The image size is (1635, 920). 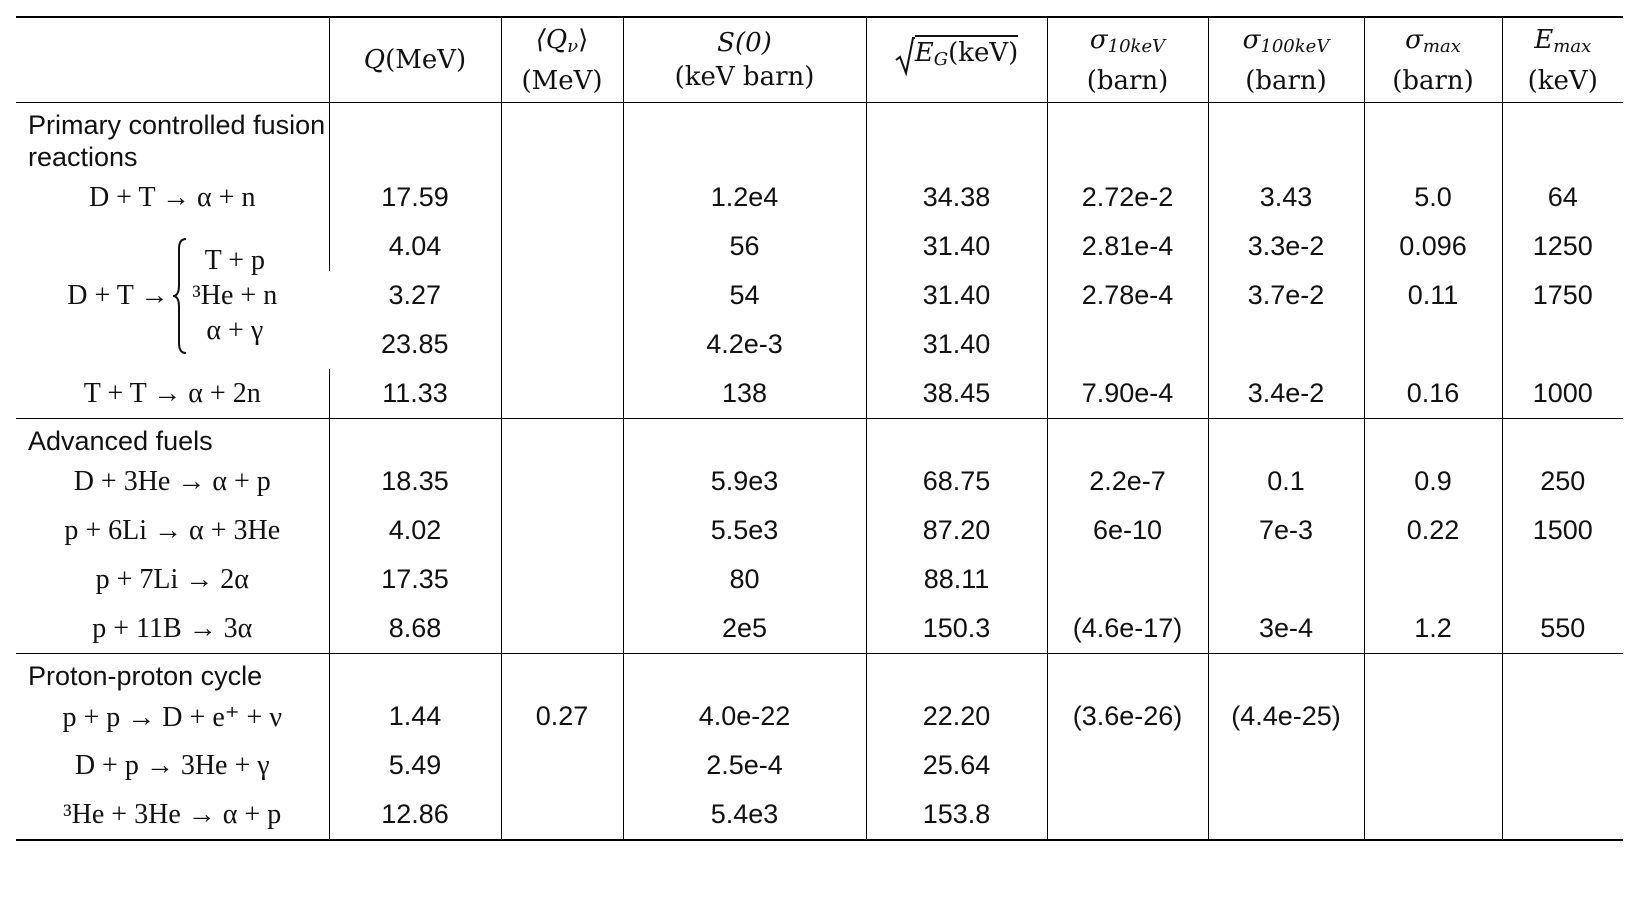 I want to click on value-cell: 0.16, so click(x=1432, y=394).